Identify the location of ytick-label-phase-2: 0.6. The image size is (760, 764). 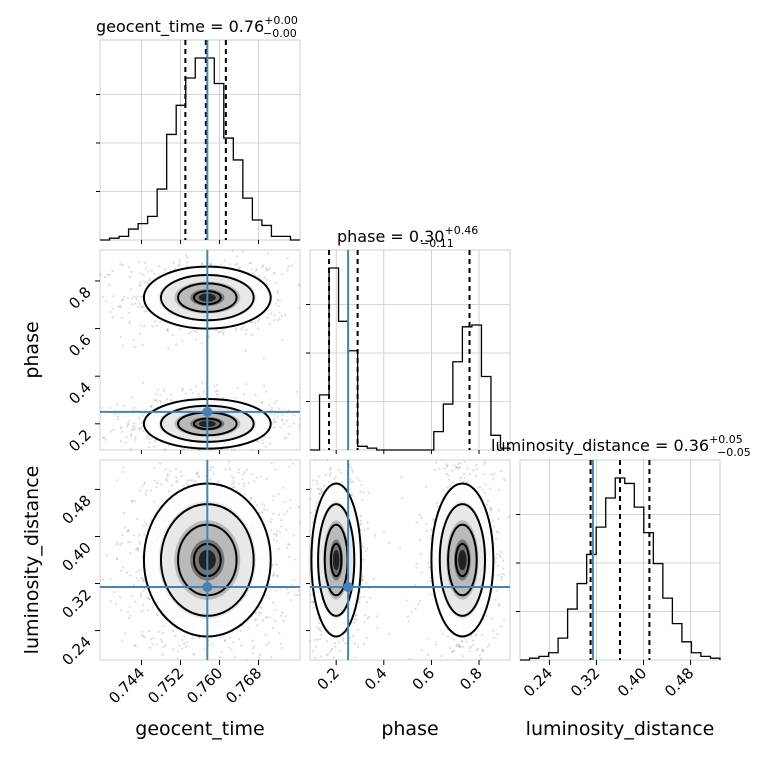
(80, 346).